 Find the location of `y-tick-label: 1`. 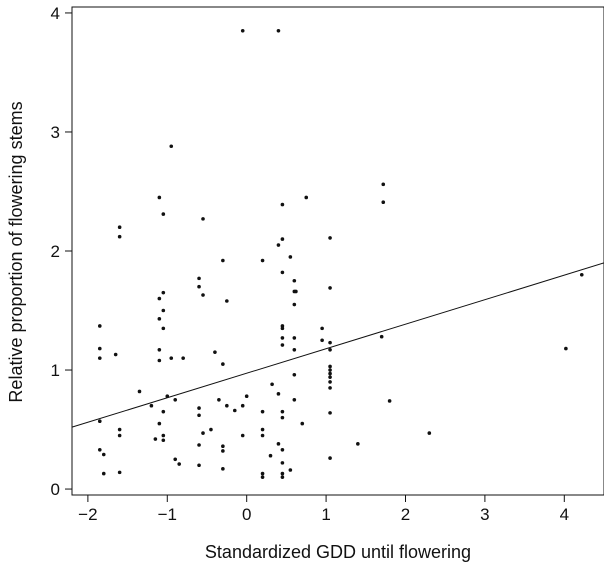

y-tick-label: 1 is located at coordinates (55, 370).